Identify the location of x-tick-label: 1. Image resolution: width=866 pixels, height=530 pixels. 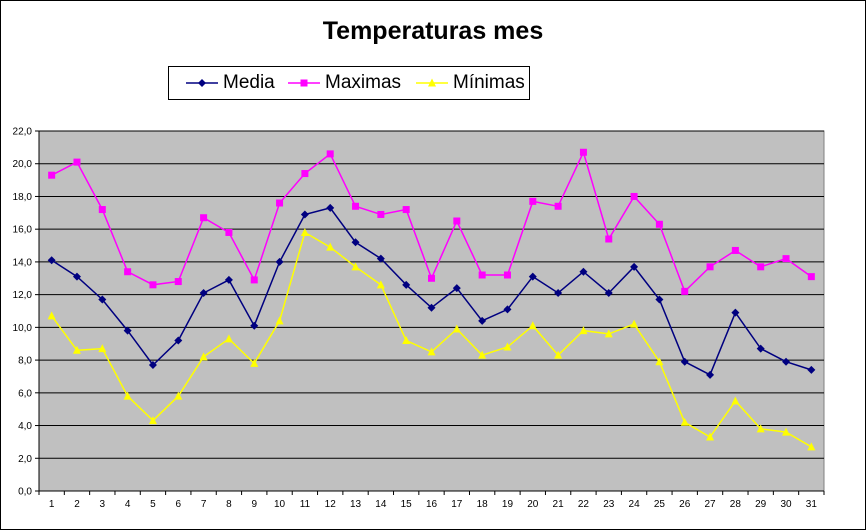
(52, 504).